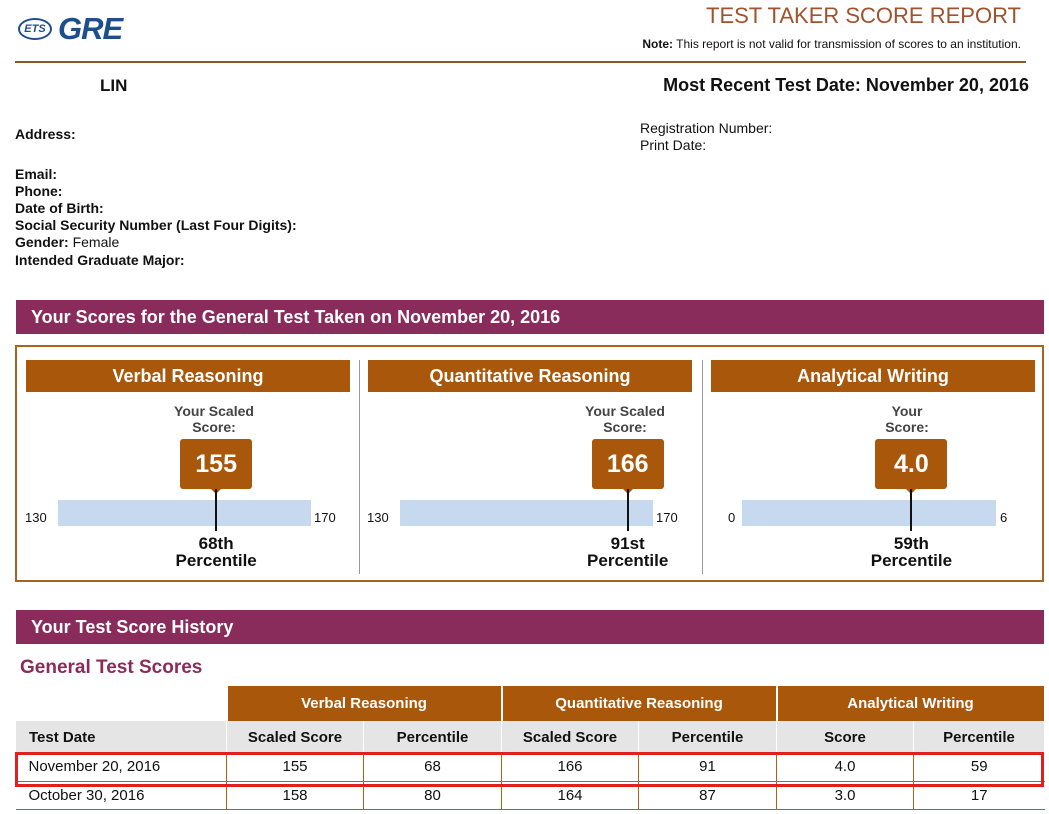 The height and width of the screenshot is (814, 1049). I want to click on cell-writing-score: 3.0, so click(845, 795).